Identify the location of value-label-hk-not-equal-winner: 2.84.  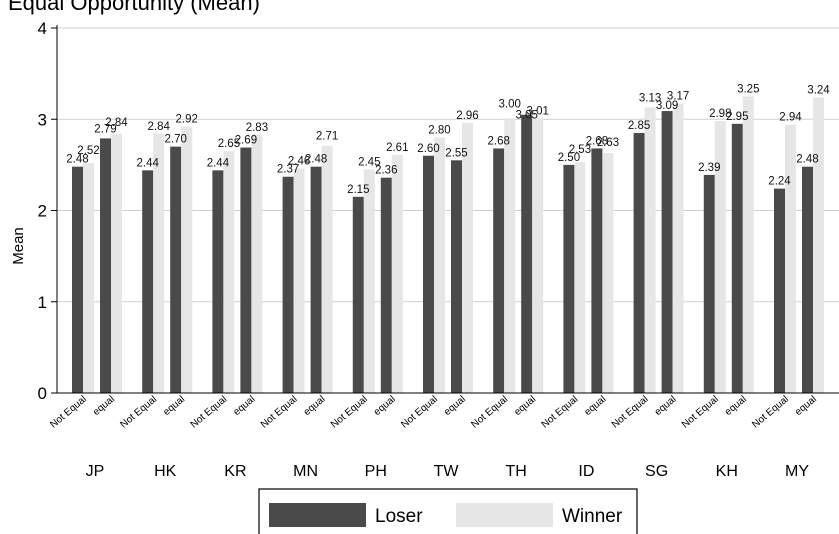
(159, 127).